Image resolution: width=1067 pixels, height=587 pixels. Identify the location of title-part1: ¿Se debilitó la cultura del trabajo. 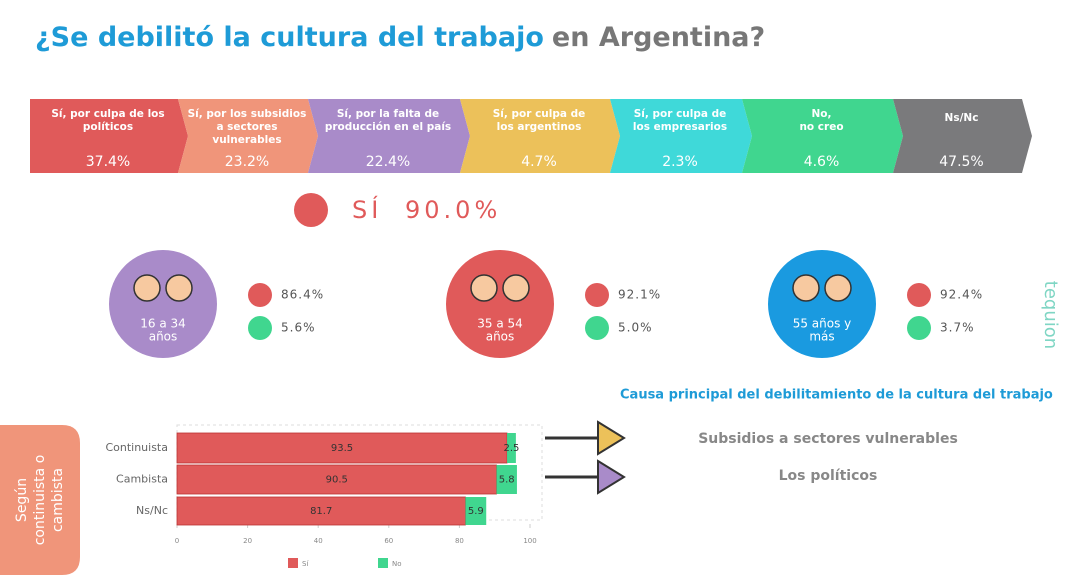
(289, 37).